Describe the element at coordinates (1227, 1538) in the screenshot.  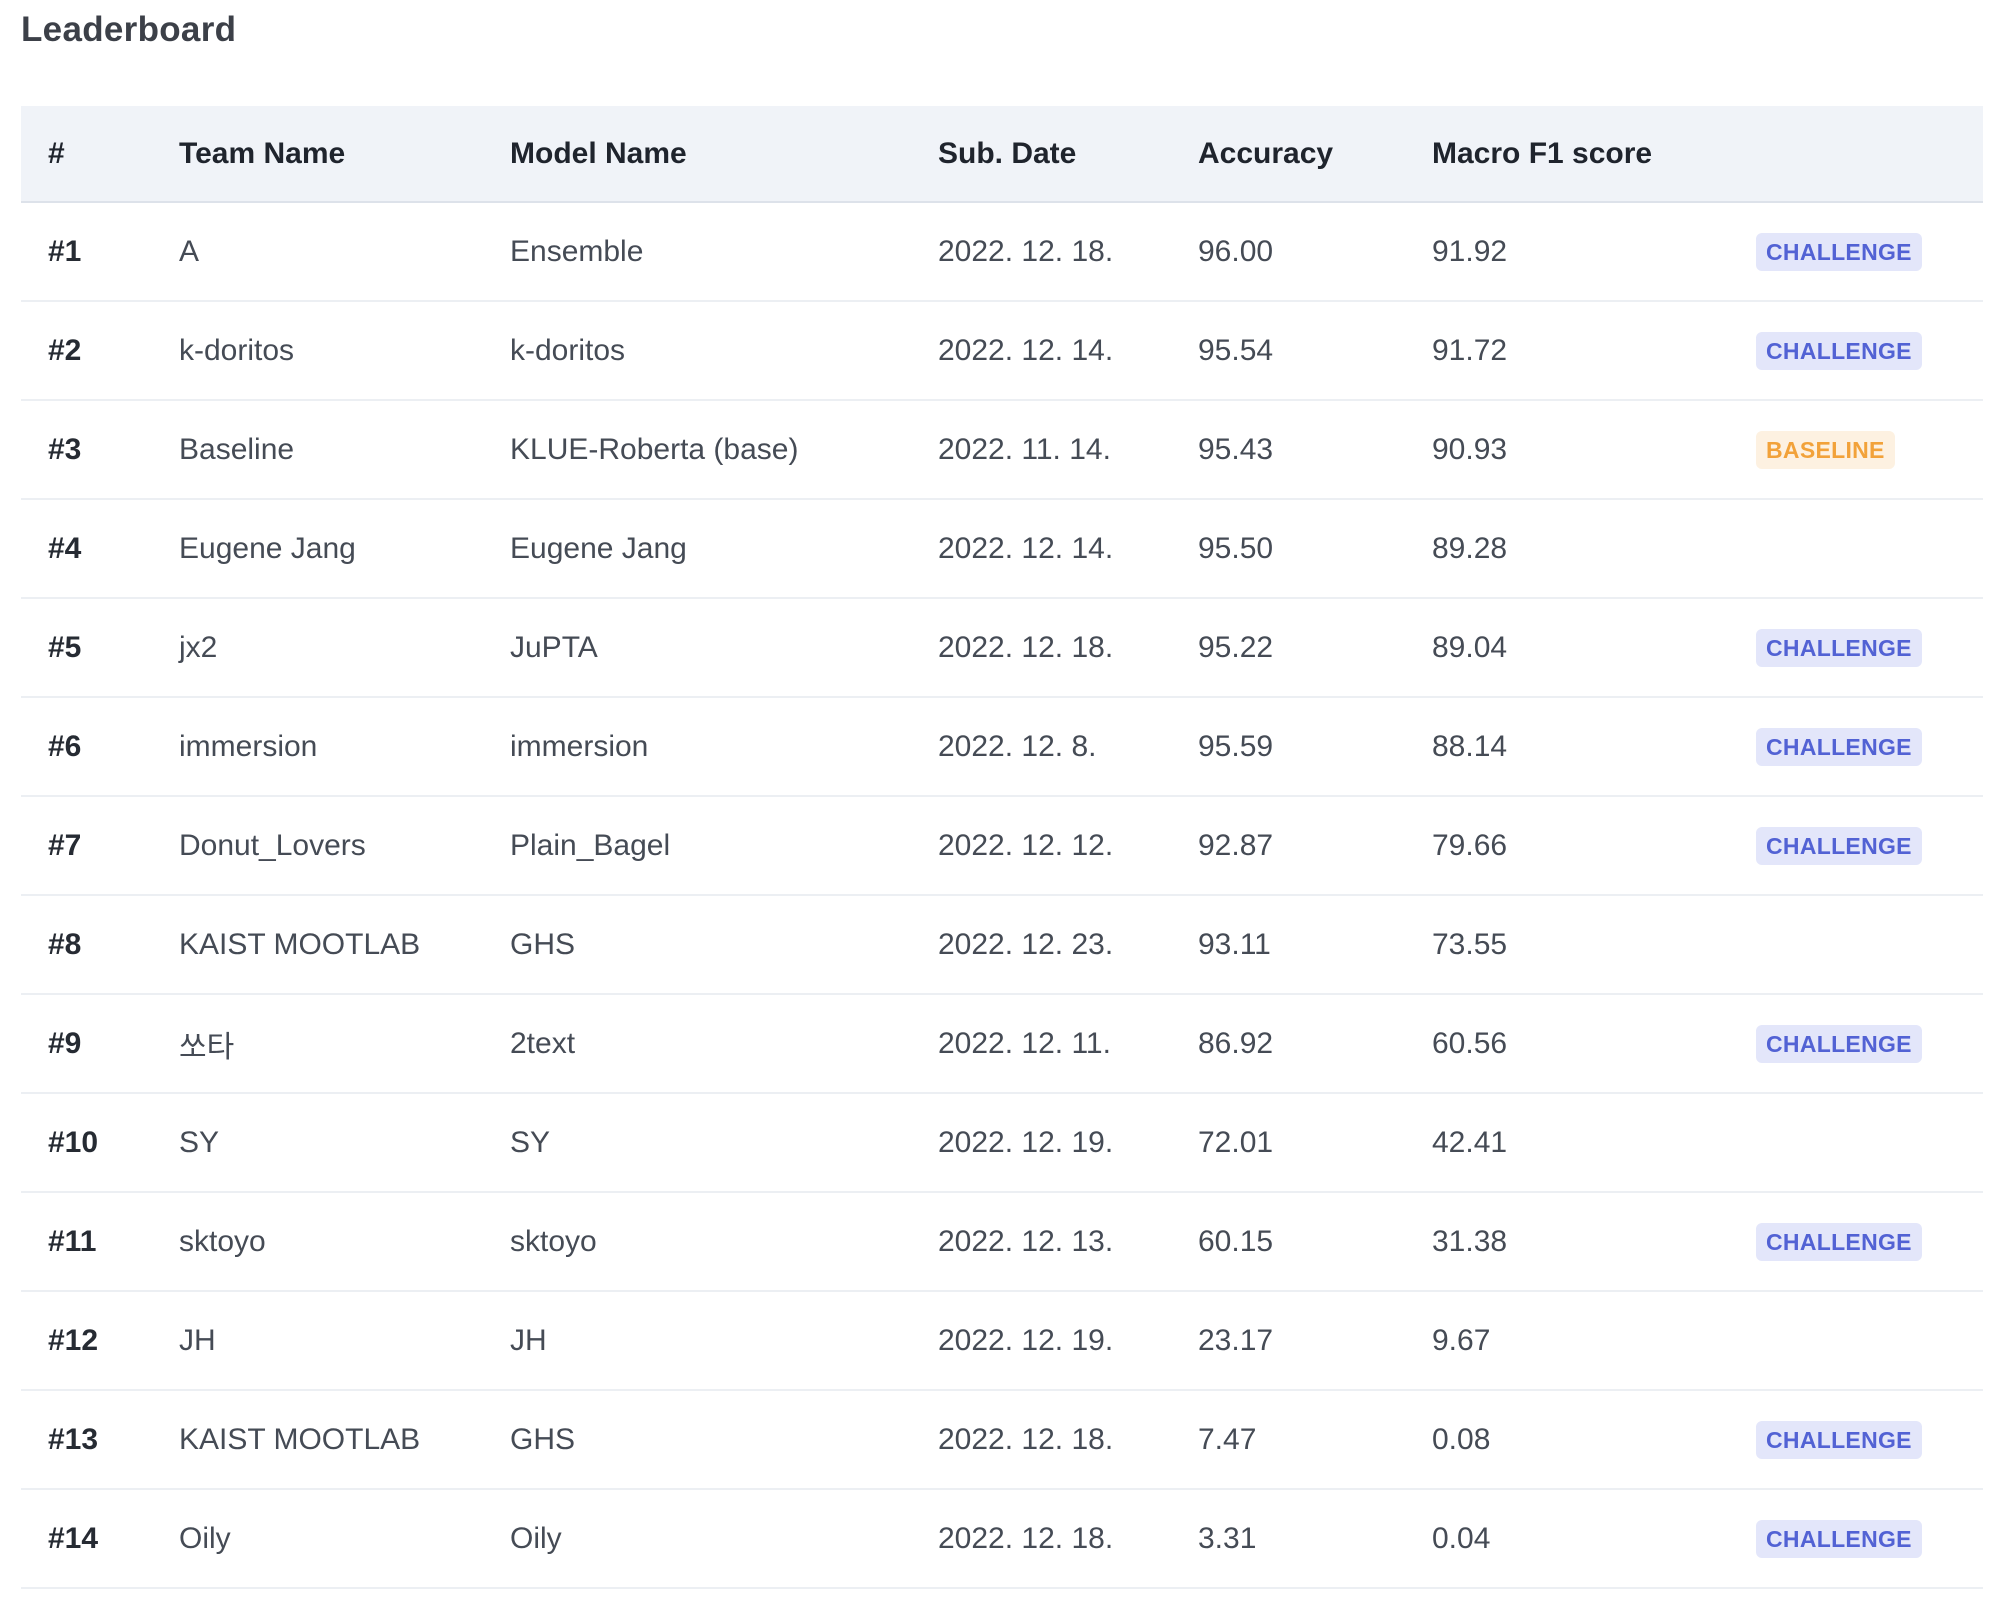
I see `accuracy-cell: 3.31` at that location.